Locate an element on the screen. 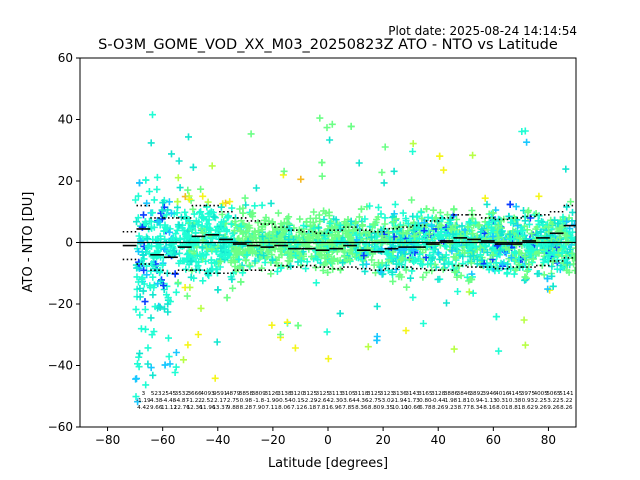 This screenshot has height=480, width=640. bin-stat-value: 2.75 is located at coordinates (233, 401).